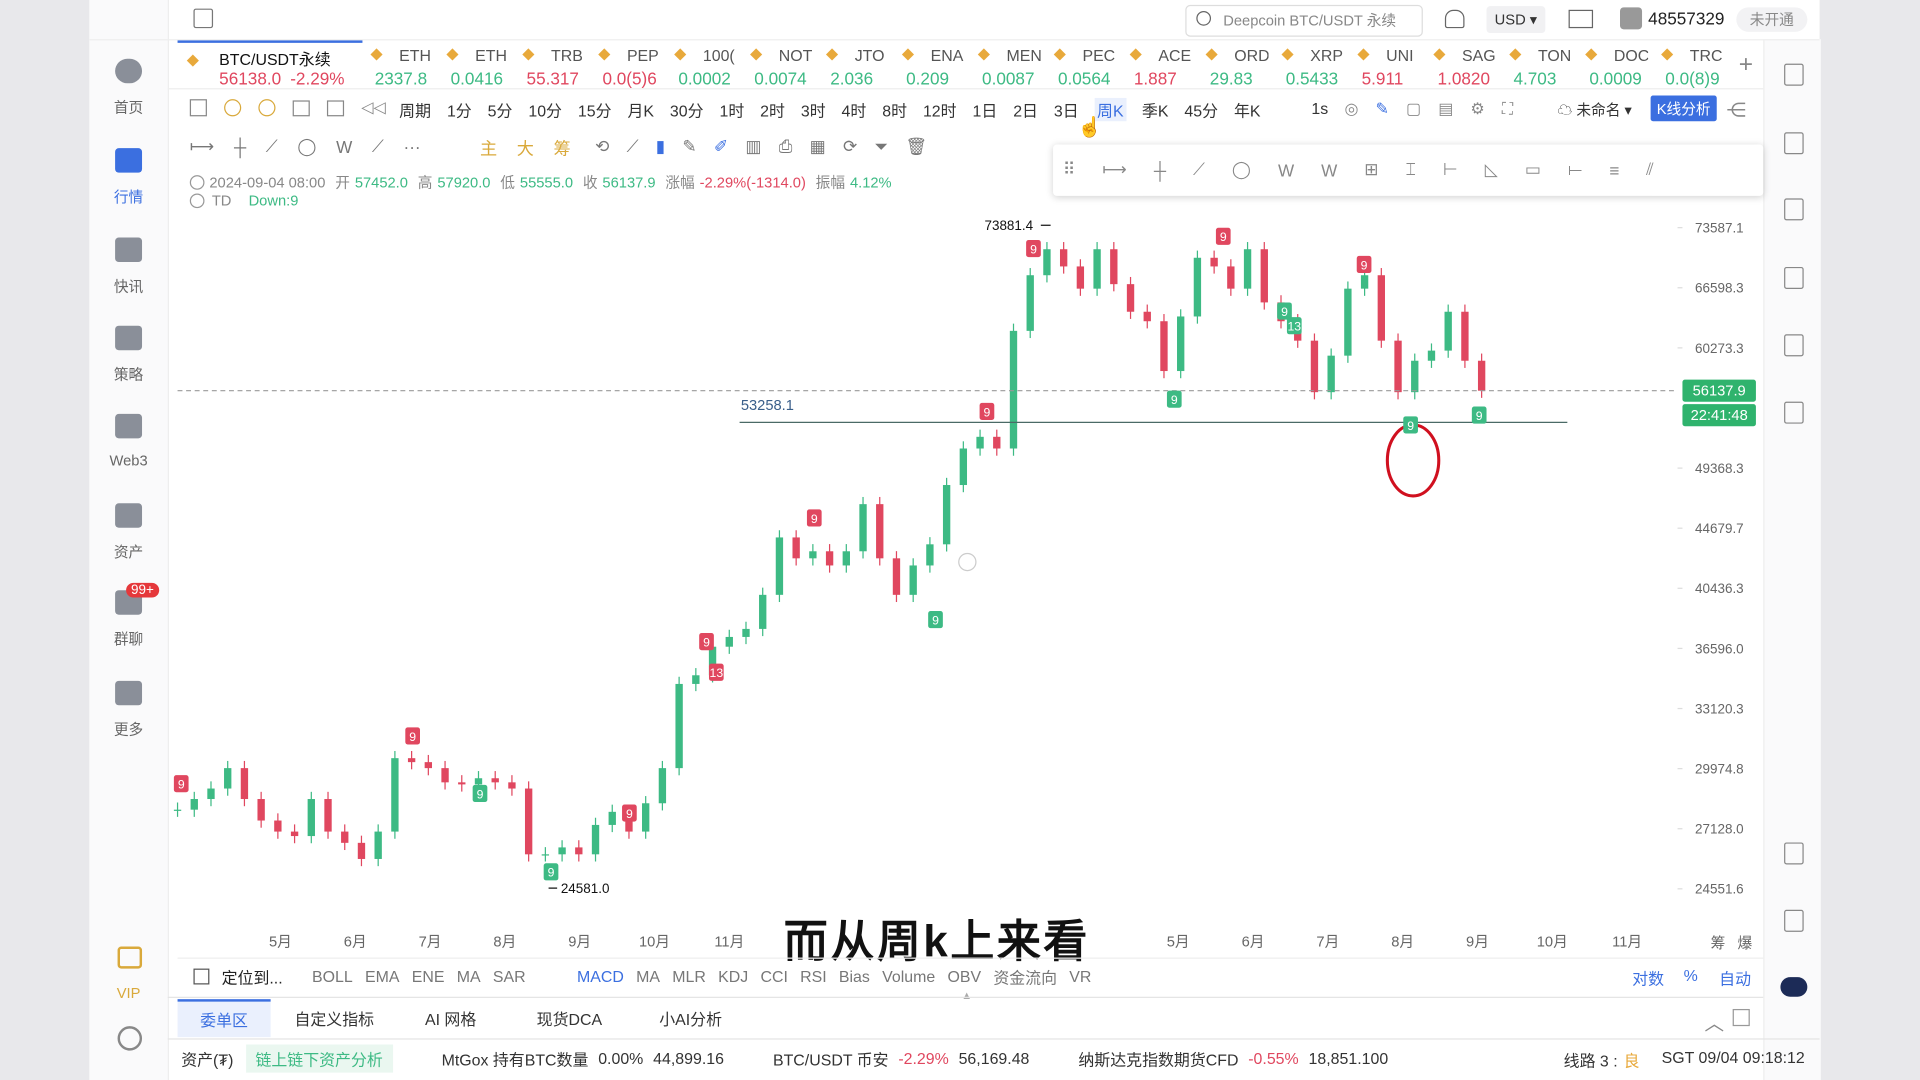 The image size is (1920, 1080). What do you see at coordinates (854, 110) in the screenshot?
I see `interval: 4时` at bounding box center [854, 110].